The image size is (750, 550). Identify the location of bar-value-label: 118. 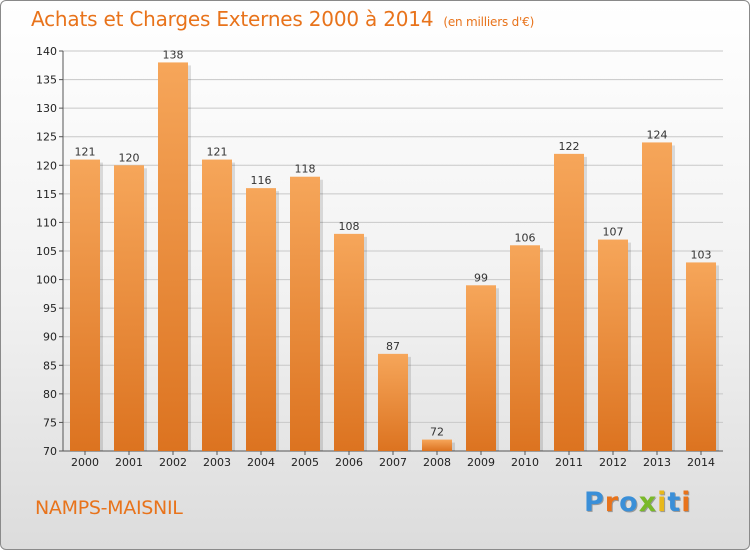
(305, 169).